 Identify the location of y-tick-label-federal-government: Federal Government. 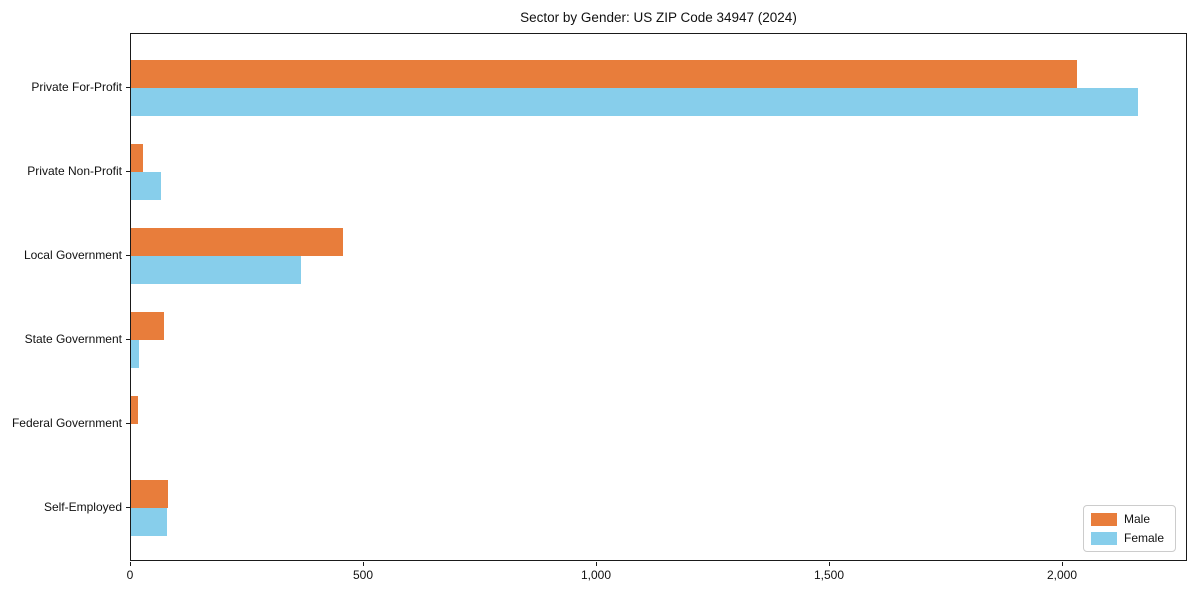
(66, 423).